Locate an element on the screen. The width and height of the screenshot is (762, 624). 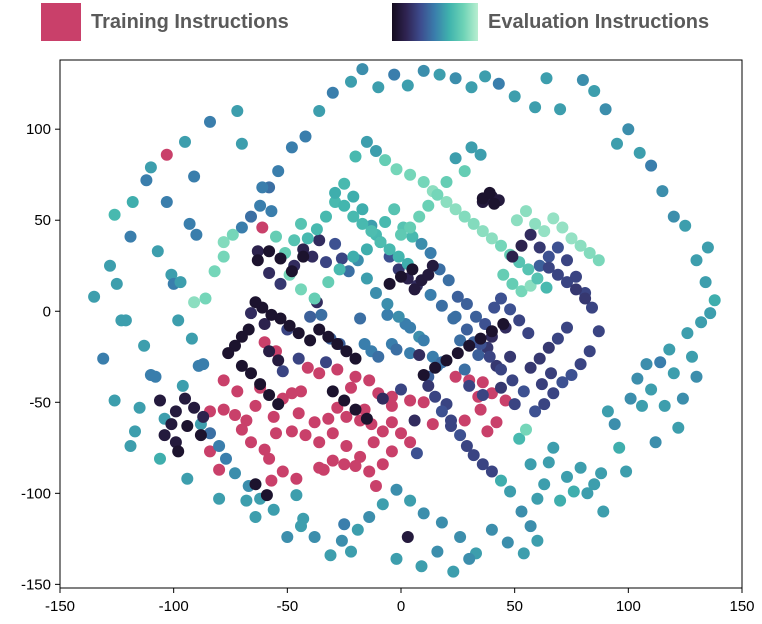
legend-item-training: Training Instructions is located at coordinates (165, 22).